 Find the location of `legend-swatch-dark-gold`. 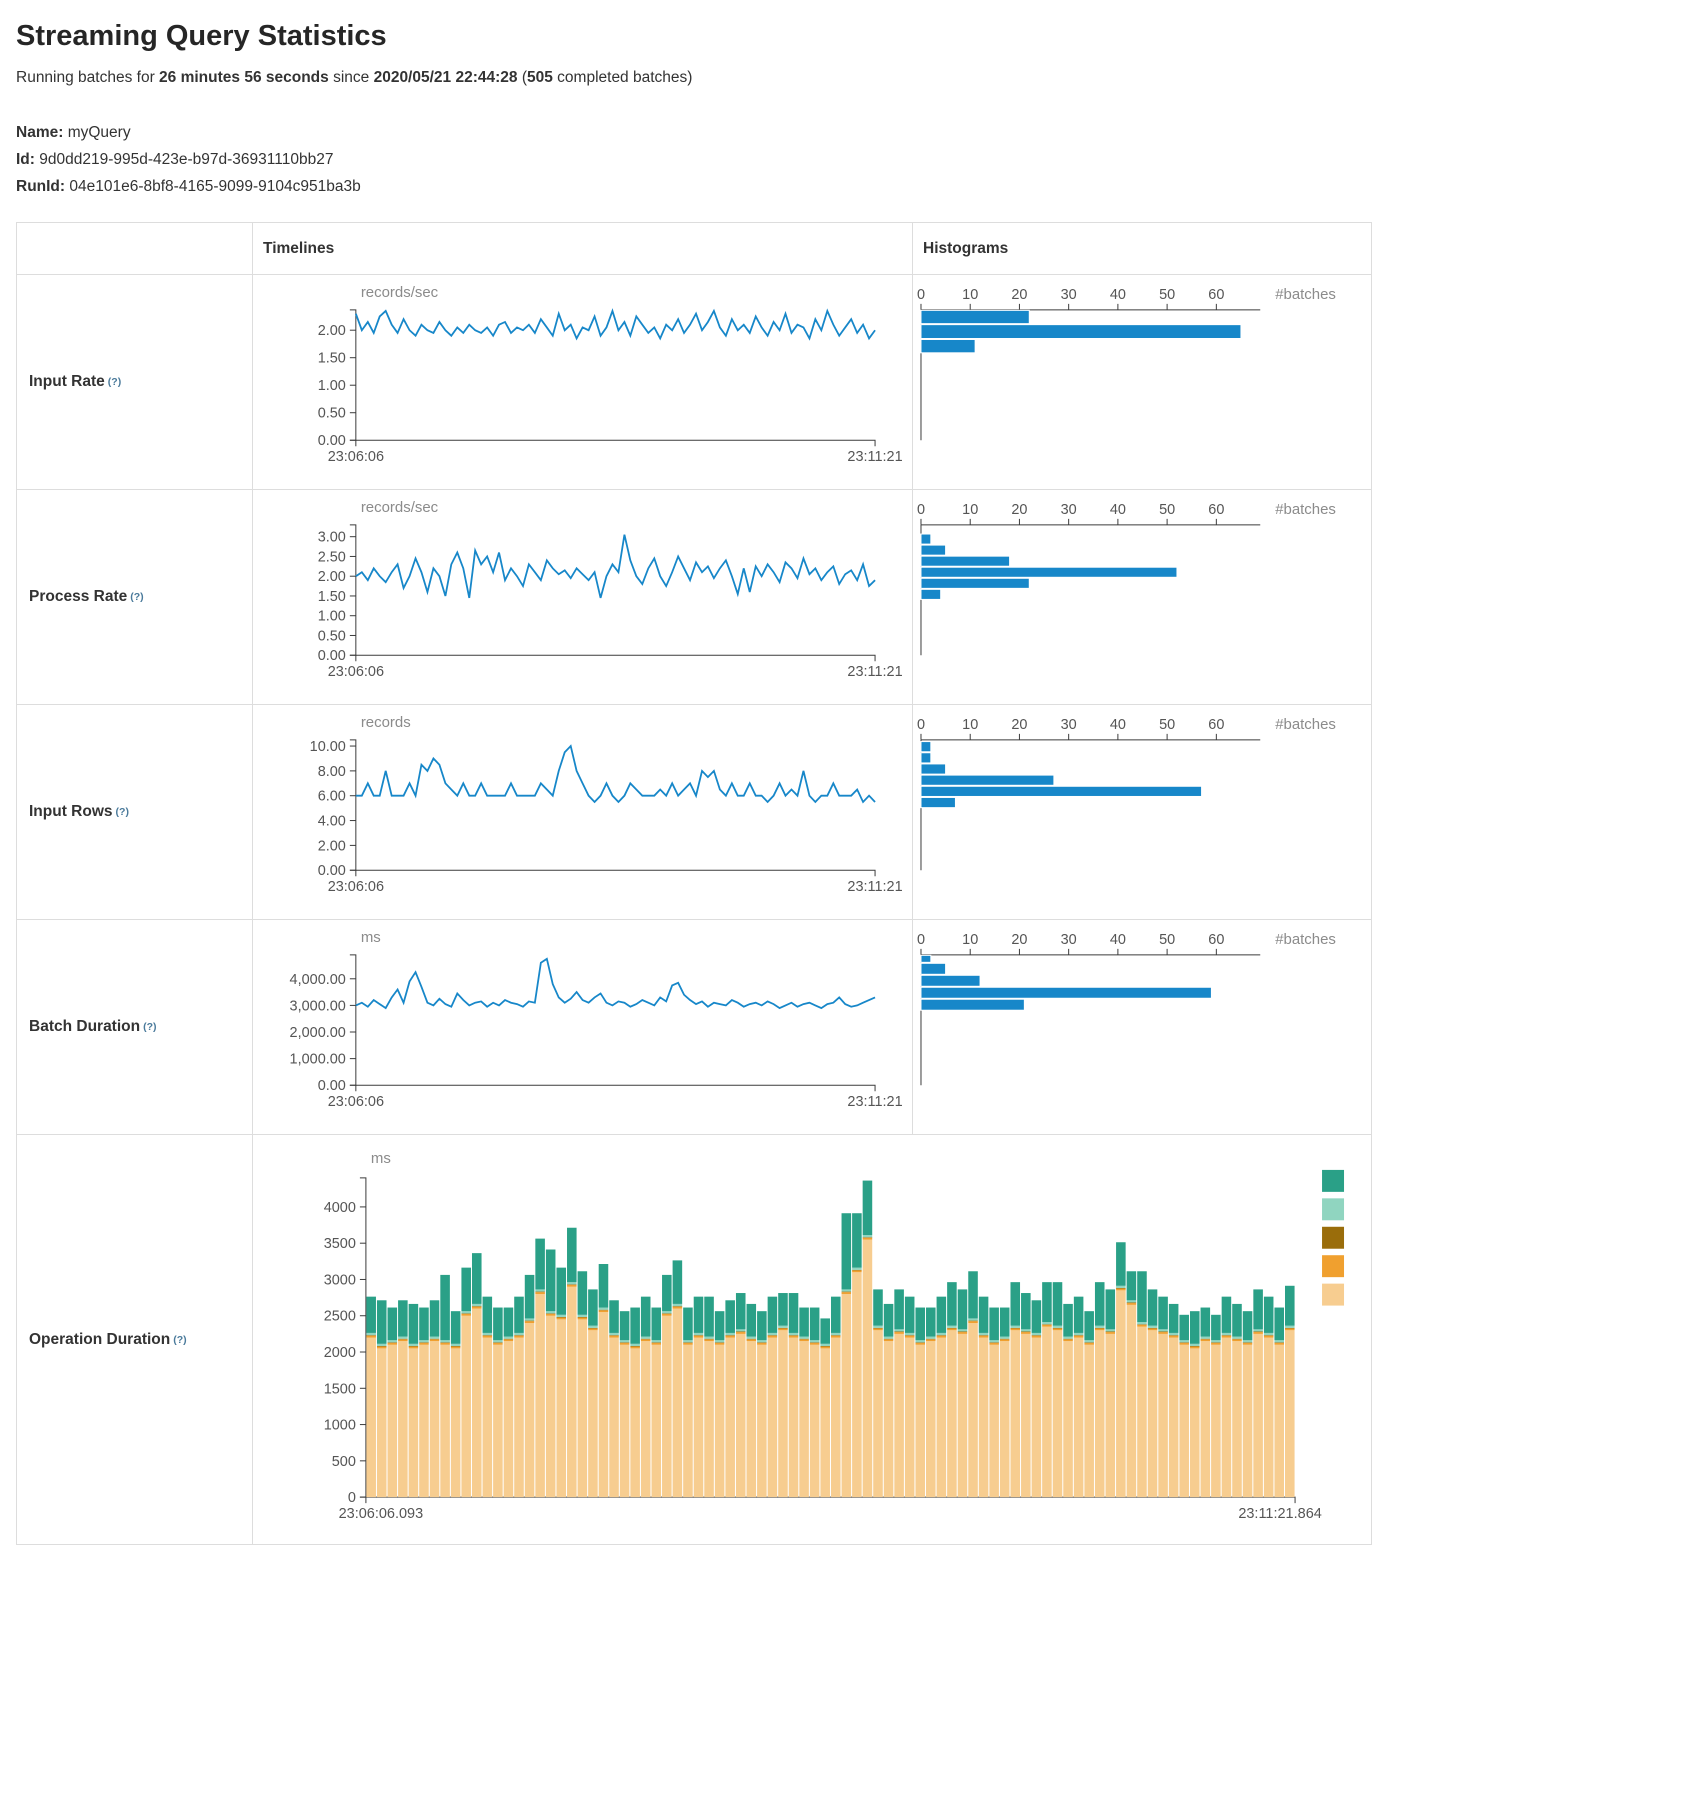

legend-swatch-dark-gold is located at coordinates (1333, 1237).